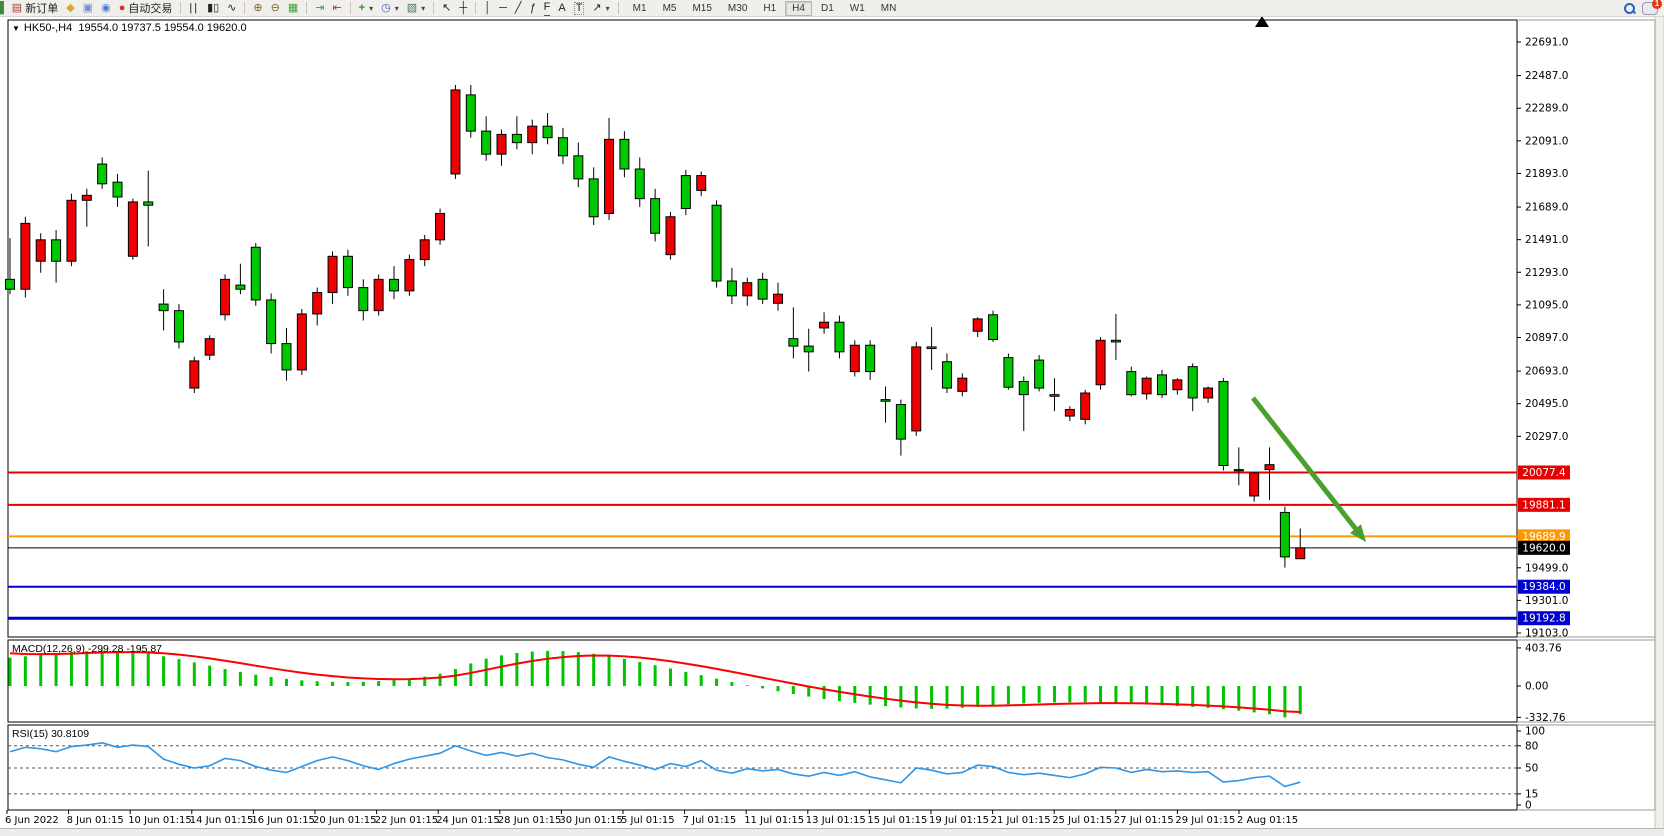 This screenshot has width=1664, height=836. Describe the element at coordinates (710, 820) in the screenshot. I see `svg-text: 7 Jul 01:15` at that location.